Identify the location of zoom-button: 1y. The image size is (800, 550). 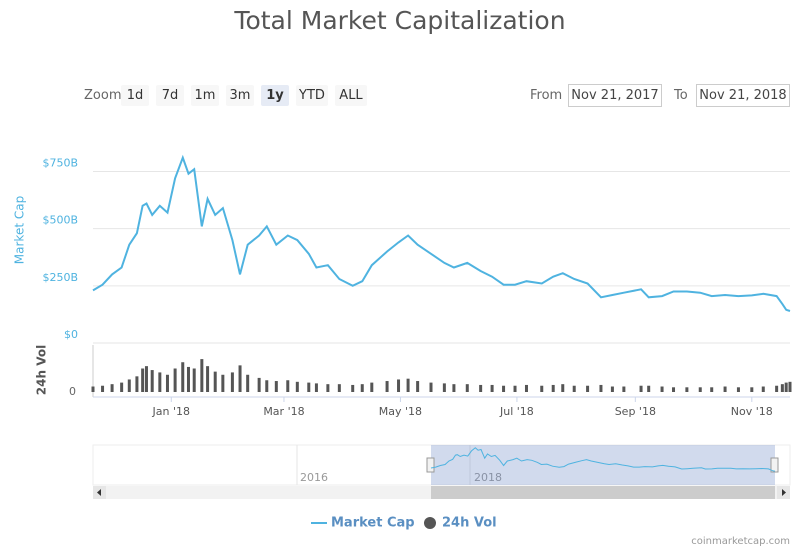
(275, 95).